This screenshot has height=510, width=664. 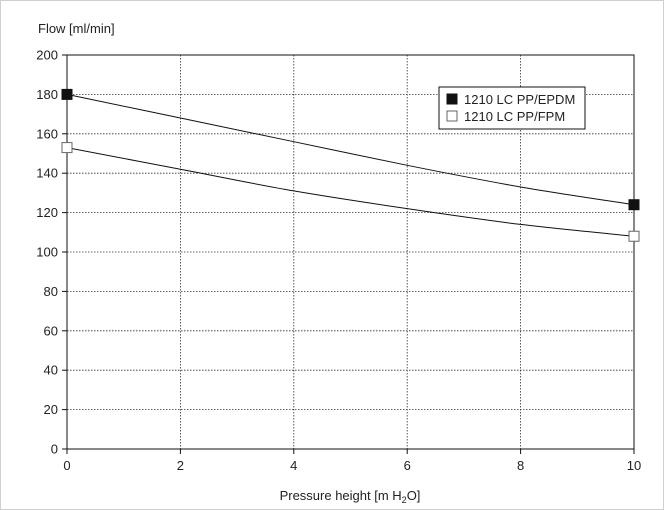 What do you see at coordinates (407, 465) in the screenshot?
I see `x-tick-label: 6` at bounding box center [407, 465].